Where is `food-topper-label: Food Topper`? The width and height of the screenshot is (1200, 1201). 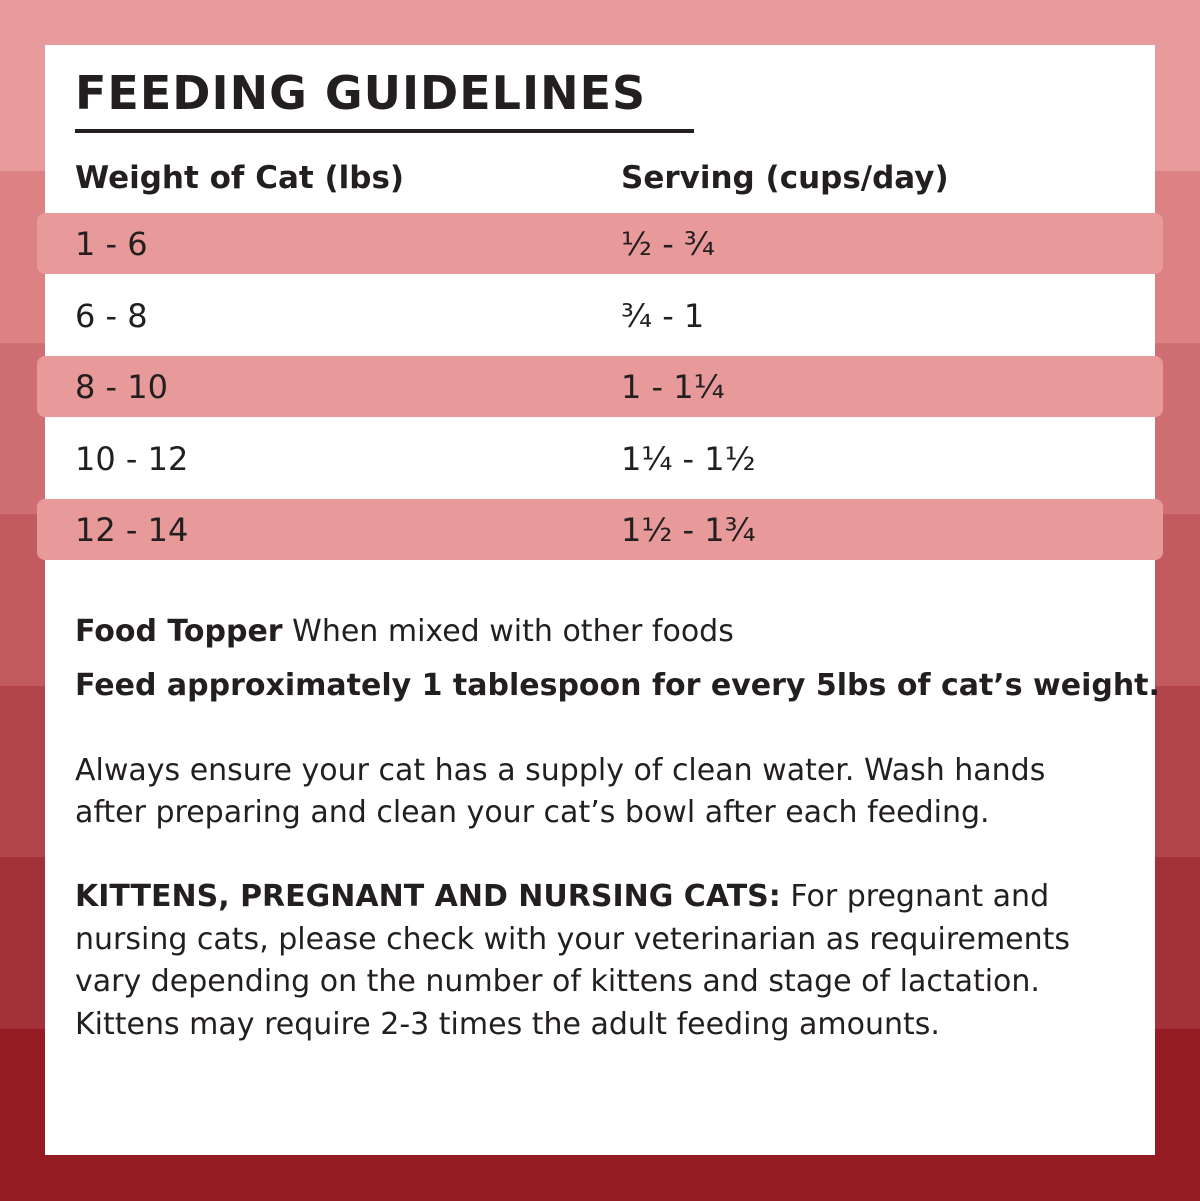
food-topper-label: Food Topper is located at coordinates (179, 631).